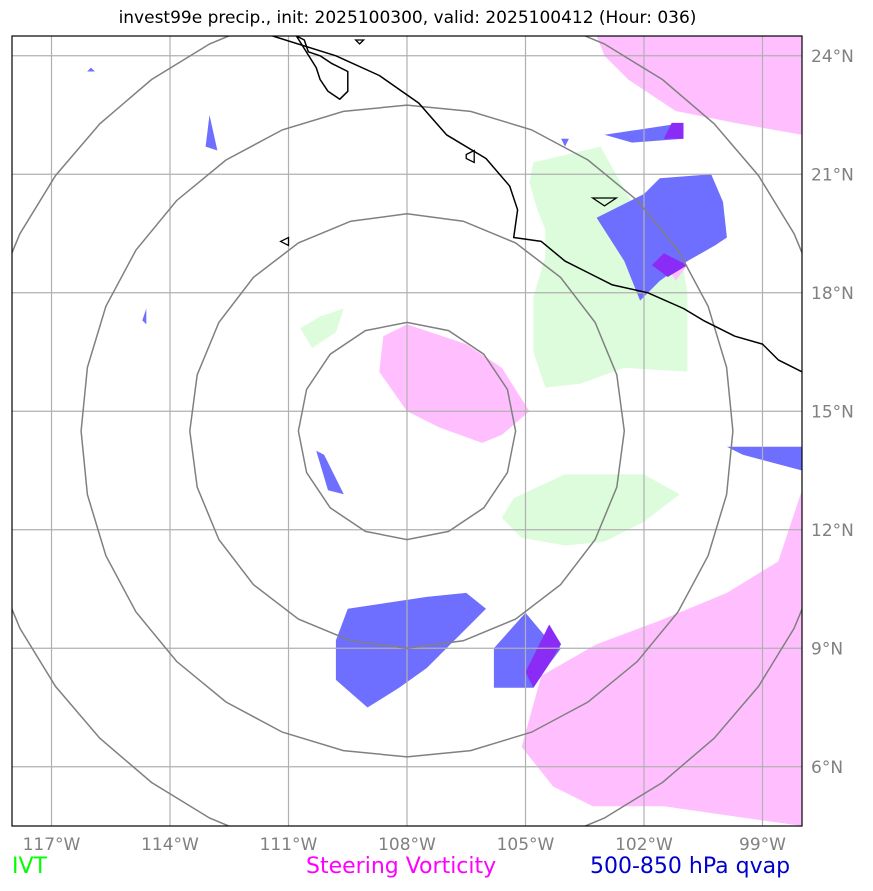 Image resolution: width=873 pixels, height=891 pixels. What do you see at coordinates (401, 866) in the screenshot?
I see `legend-steering-vorticity: Steering Vorticity` at bounding box center [401, 866].